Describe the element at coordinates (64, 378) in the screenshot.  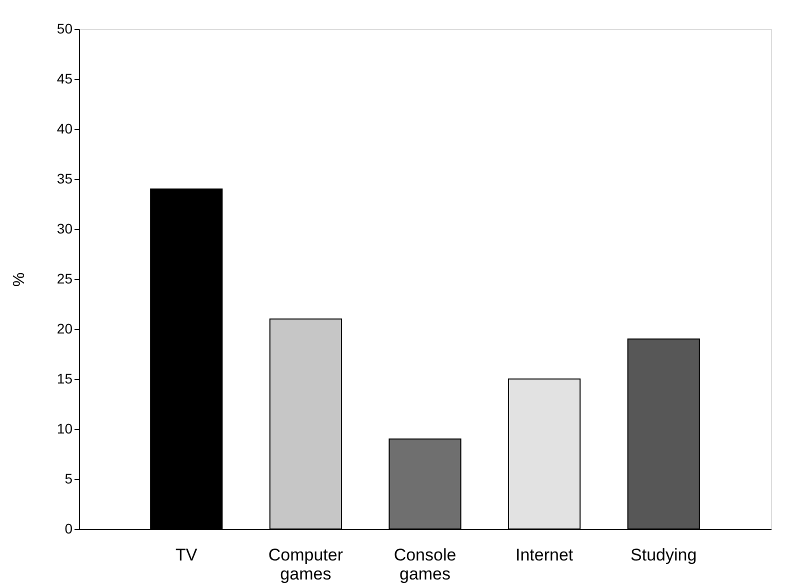
I see `y-tick-label: 15` at that location.